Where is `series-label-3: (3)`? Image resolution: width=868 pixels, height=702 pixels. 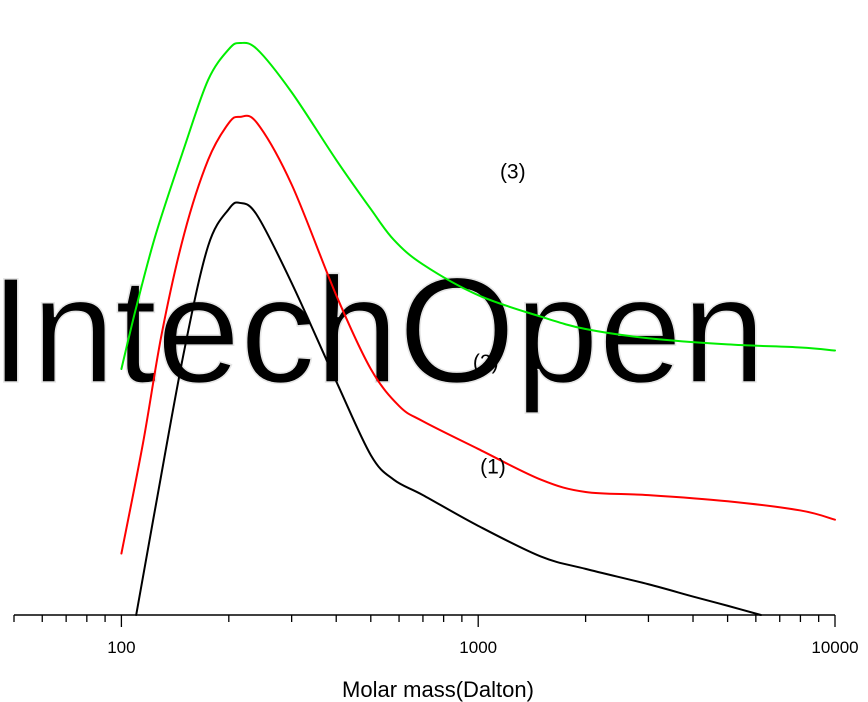
series-label-3: (3) is located at coordinates (513, 171).